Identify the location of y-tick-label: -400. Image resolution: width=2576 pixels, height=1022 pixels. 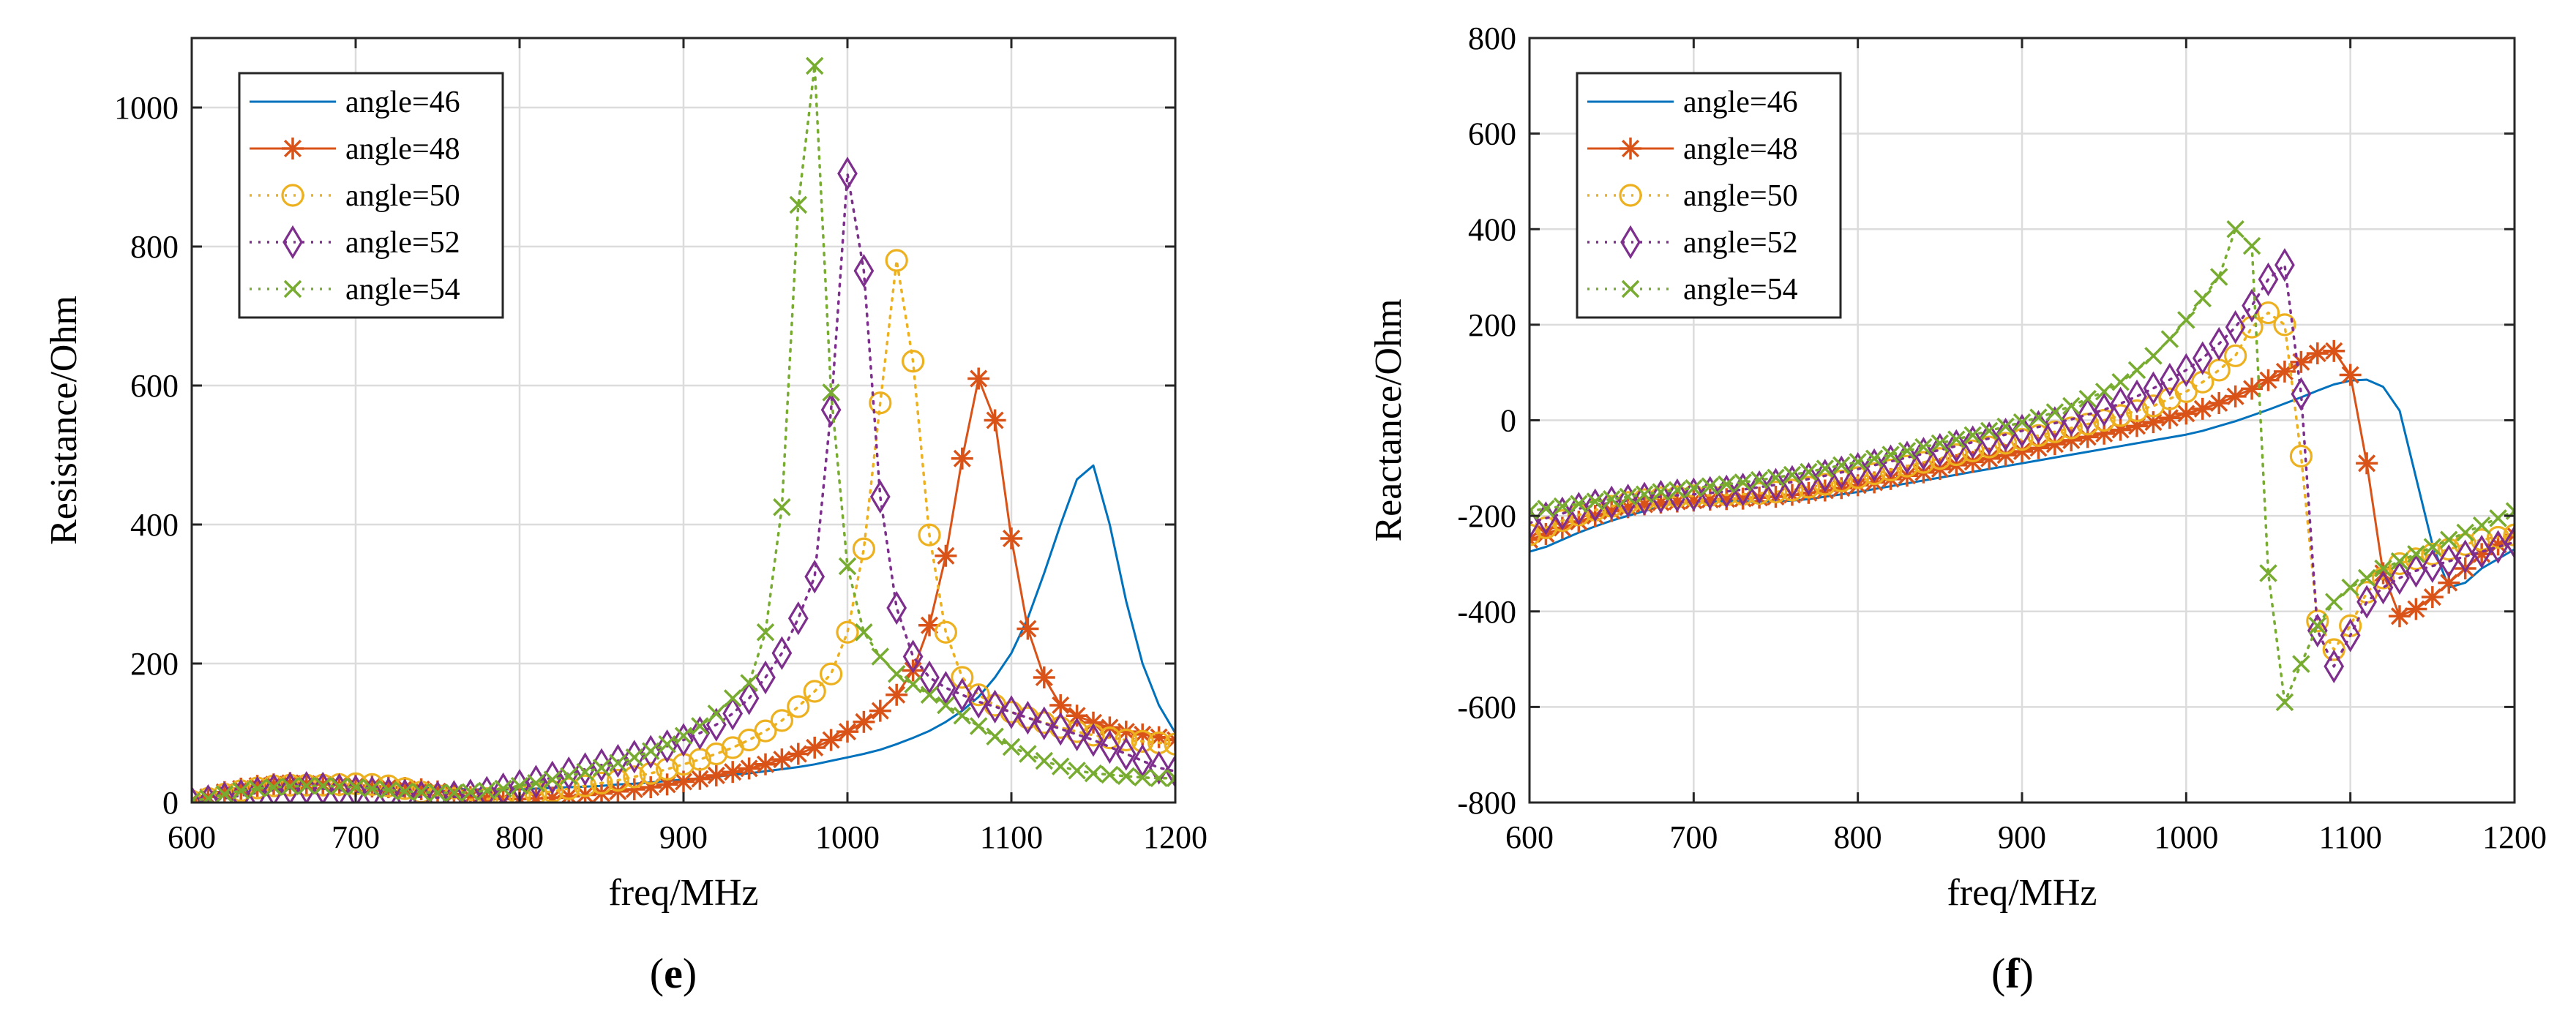
(1486, 612).